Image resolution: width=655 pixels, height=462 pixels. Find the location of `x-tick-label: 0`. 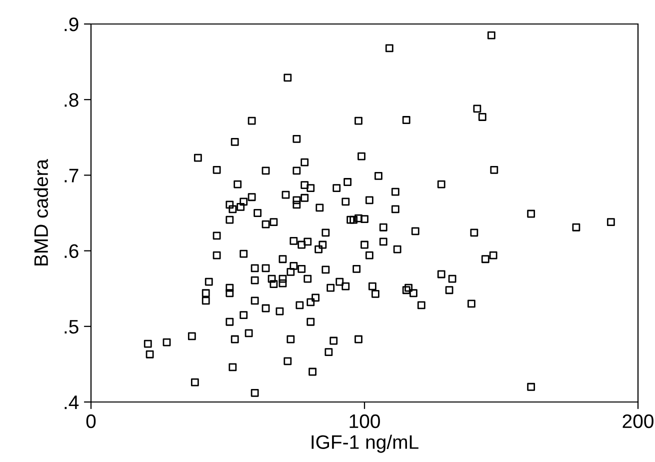

x-tick-label: 0 is located at coordinates (91, 421).